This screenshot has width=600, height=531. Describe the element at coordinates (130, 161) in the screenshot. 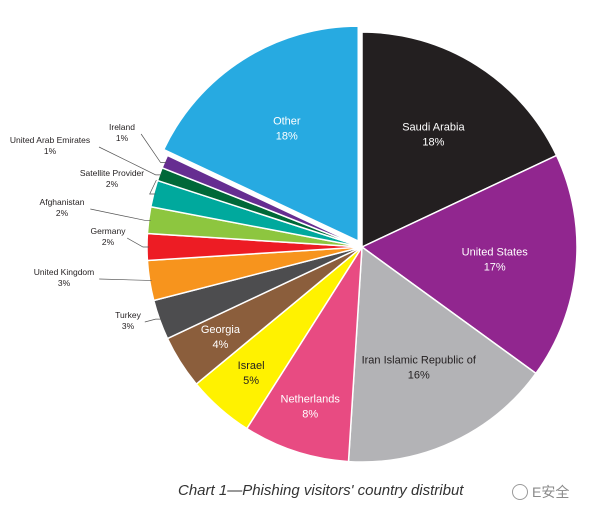

I see `leader-united-arab-emirates` at that location.